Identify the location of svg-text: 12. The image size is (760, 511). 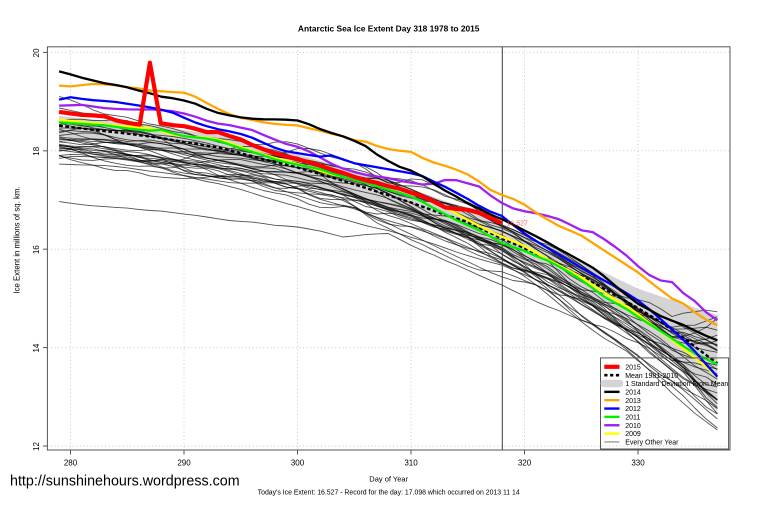
(36, 446).